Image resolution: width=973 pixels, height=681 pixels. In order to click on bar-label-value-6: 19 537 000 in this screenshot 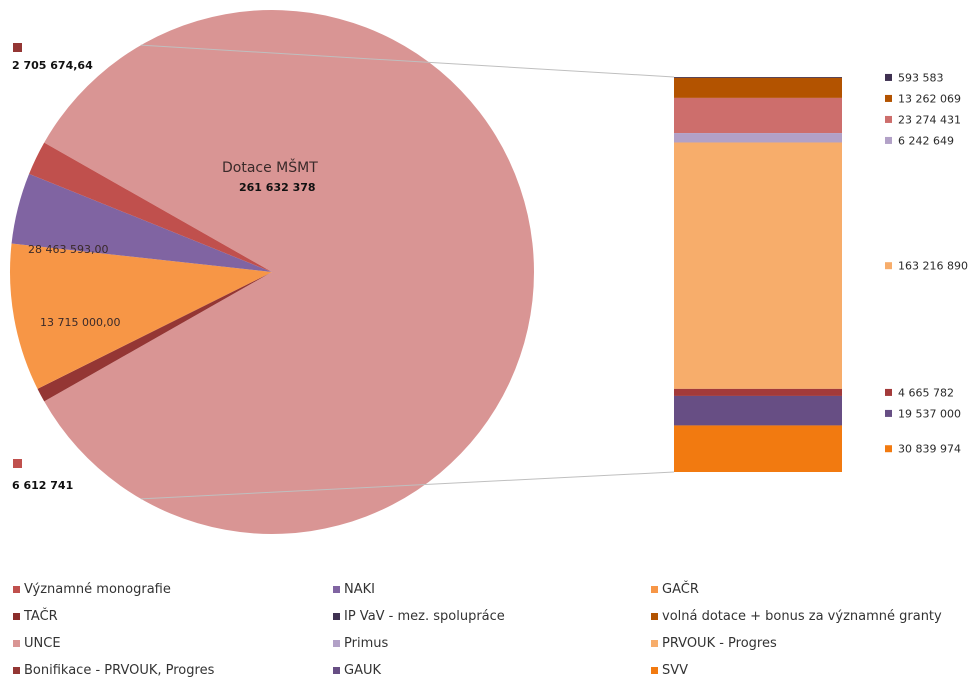, I will do `click(929, 413)`.